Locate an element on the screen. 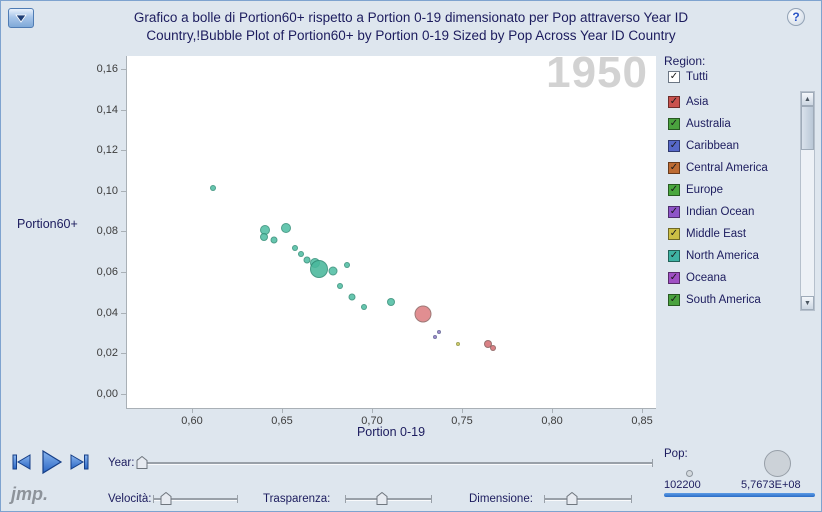  scrollbar-down-button: ▼ is located at coordinates (807, 303).